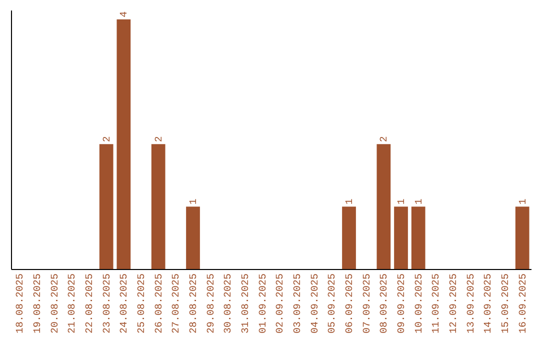  What do you see at coordinates (21, 304) in the screenshot?
I see `x-tick-label: 18.08.2025` at bounding box center [21, 304].